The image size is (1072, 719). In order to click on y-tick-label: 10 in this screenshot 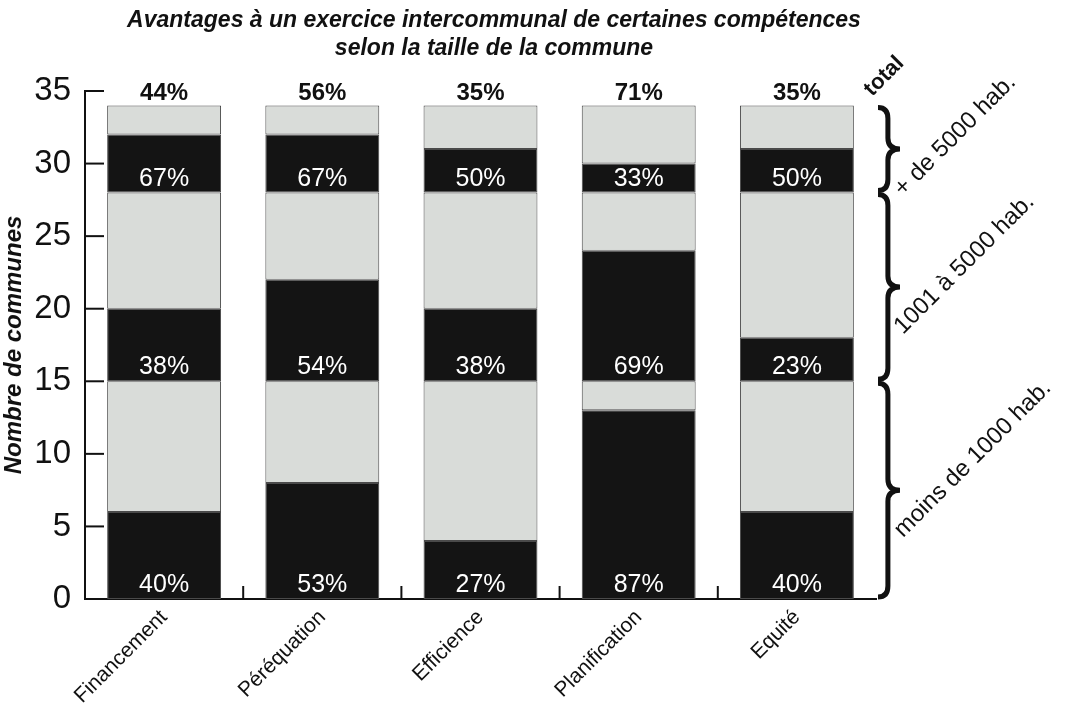, I will do `click(52, 451)`.